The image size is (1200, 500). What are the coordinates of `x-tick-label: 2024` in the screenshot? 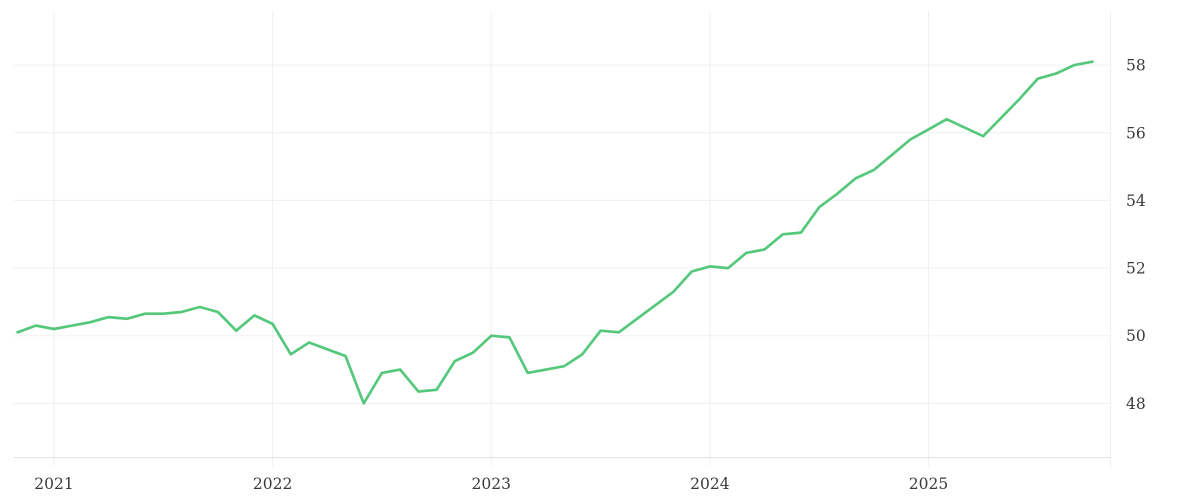 It's located at (710, 484).